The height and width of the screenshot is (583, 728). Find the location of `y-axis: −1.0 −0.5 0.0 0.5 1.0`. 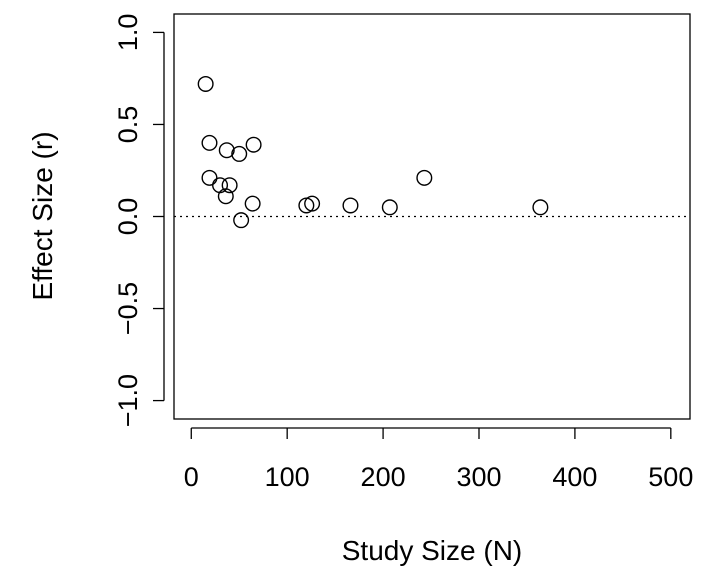

y-axis: −1.0 −0.5 0.0 0.5 1.0 is located at coordinates (139, 220).